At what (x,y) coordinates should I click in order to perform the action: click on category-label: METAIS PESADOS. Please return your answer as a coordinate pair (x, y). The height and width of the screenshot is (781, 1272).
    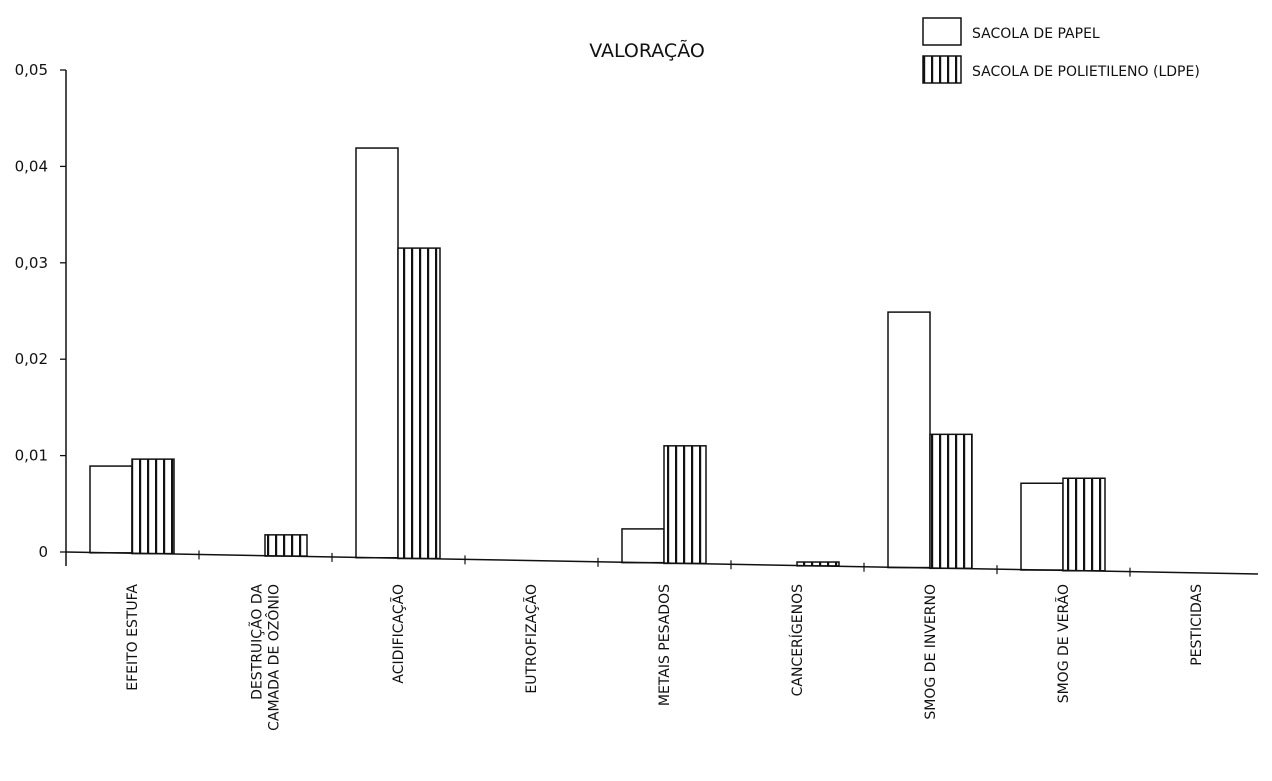
    Looking at the image, I should click on (665, 645).